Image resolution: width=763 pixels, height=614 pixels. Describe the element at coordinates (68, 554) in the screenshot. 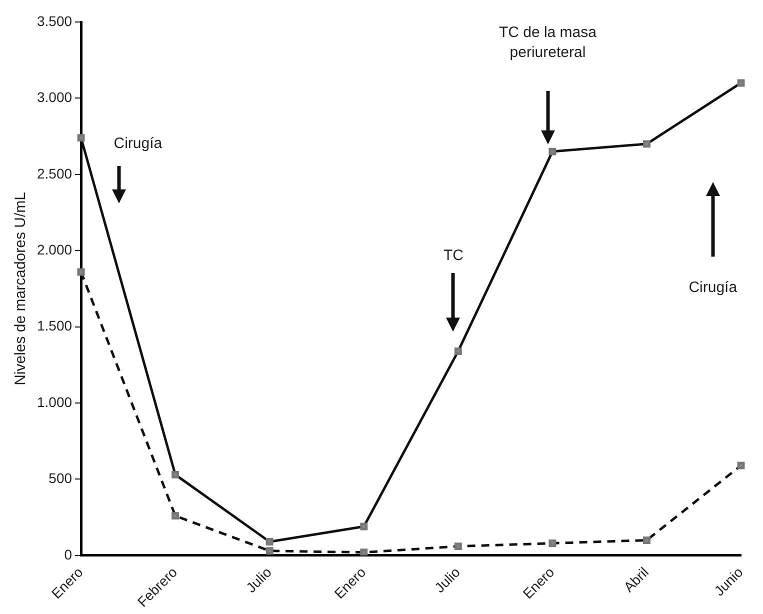

I see `y-tick-label: 0` at that location.